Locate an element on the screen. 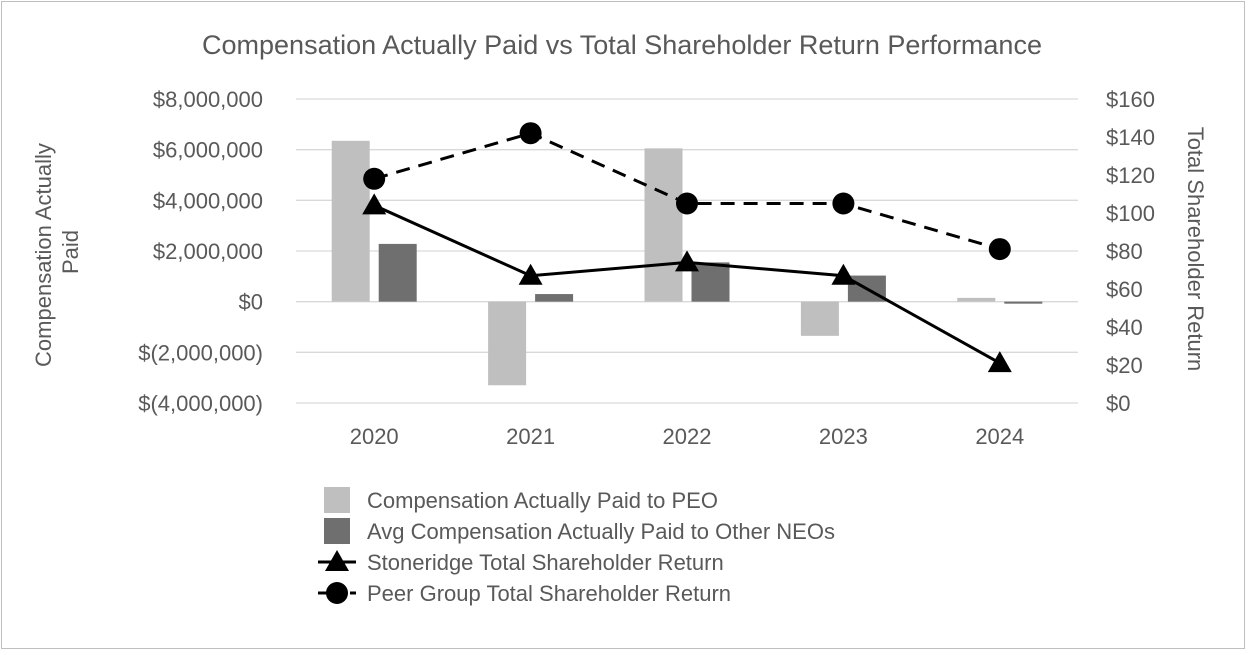 This screenshot has height=655, width=1248. left-axis-title: Compensation Actually Paid is located at coordinates (57, 252).